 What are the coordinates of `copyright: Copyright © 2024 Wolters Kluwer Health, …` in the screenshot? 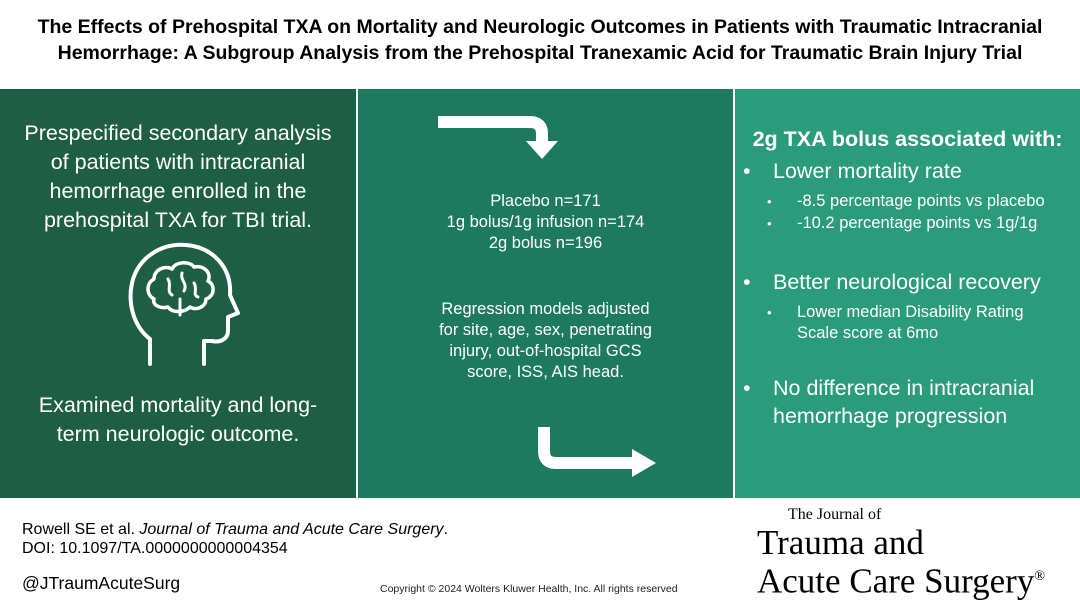 It's located at (529, 589).